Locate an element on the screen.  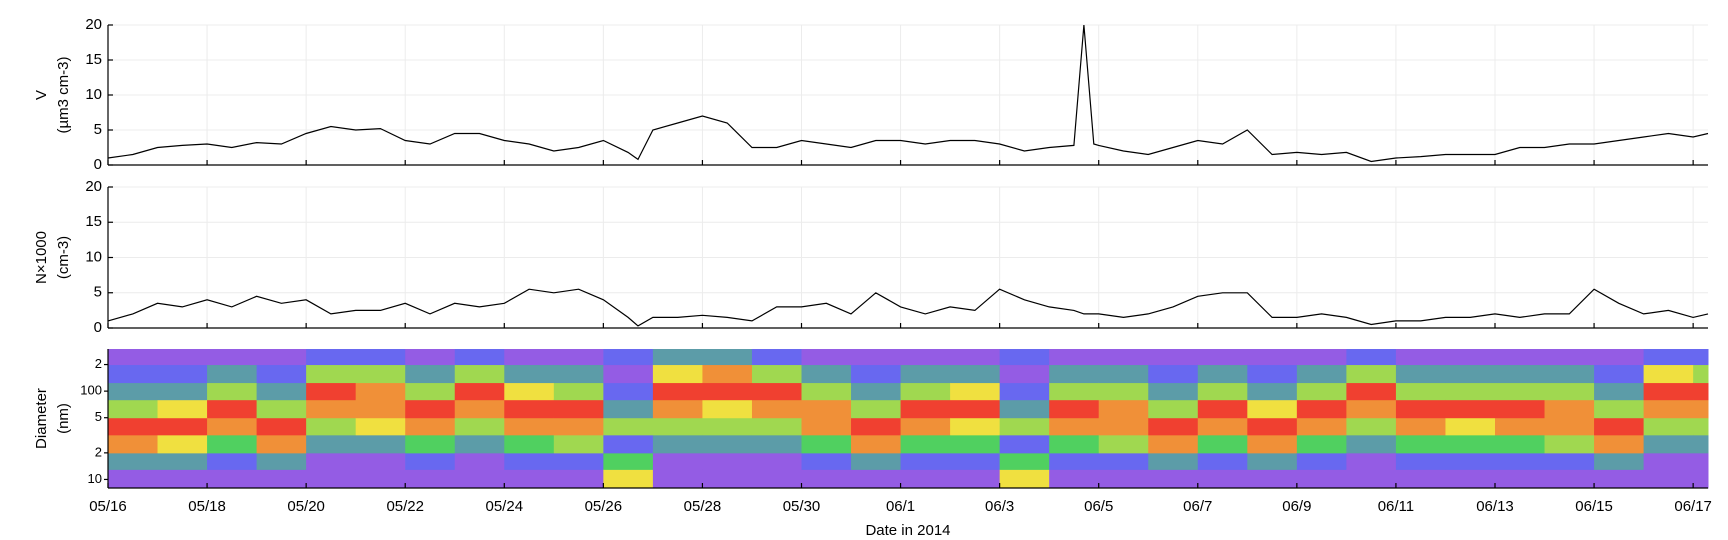
y-axis-label: (nm) is located at coordinates (63, 418).